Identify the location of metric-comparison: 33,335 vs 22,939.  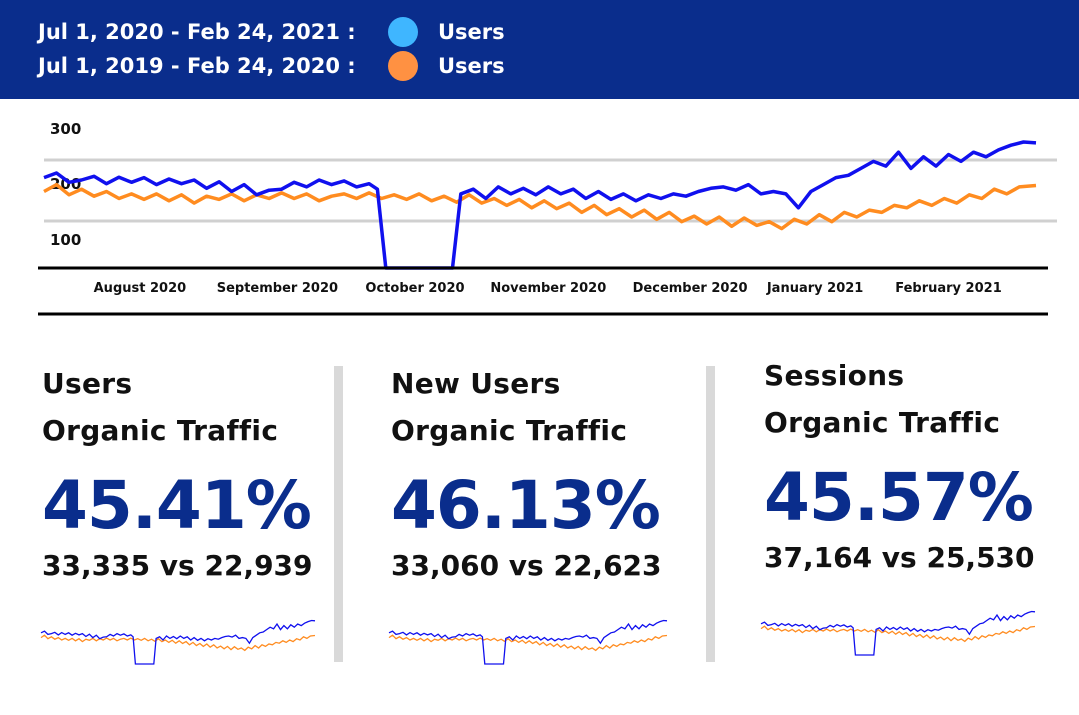
(177, 565).